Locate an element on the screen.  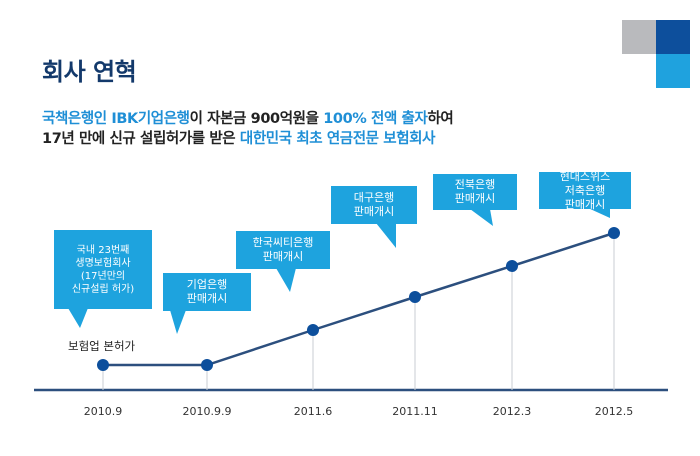
intro-segment: 대한민국 최초 연금전문 보험회사 is located at coordinates (337, 139).